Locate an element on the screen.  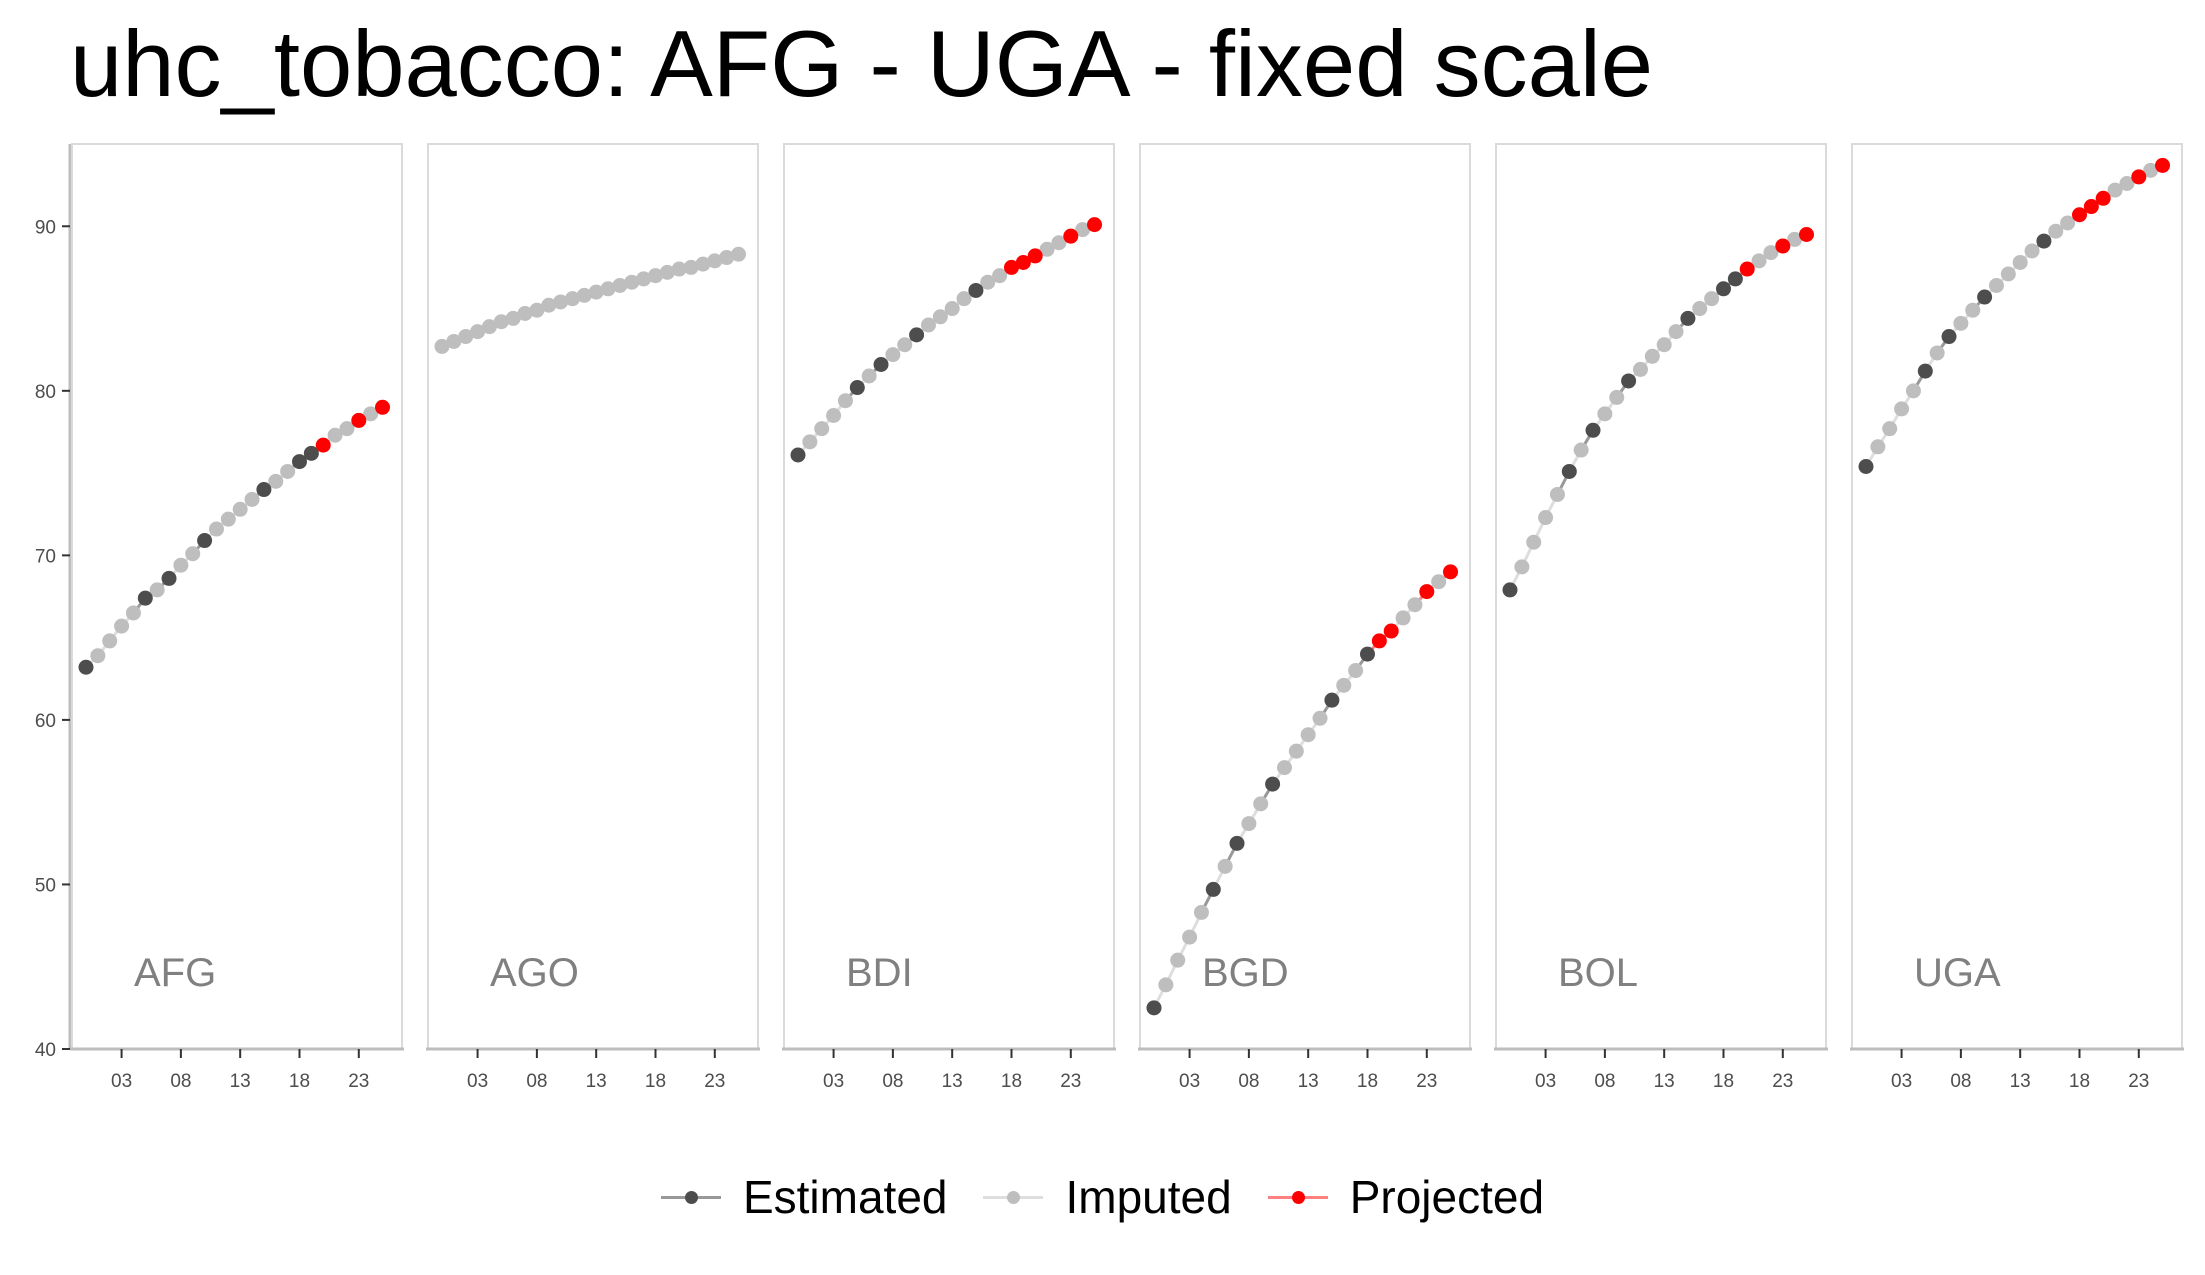
legend-item-estimated: Estimated is located at coordinates (804, 1197).